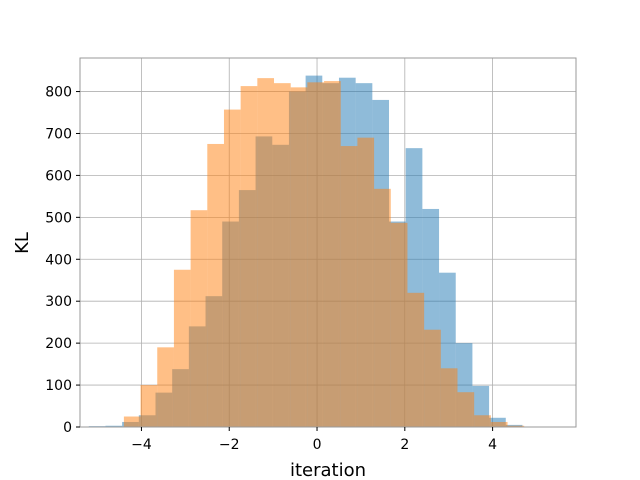  What do you see at coordinates (58, 176) in the screenshot?
I see `y-tick-label: 600` at bounding box center [58, 176].